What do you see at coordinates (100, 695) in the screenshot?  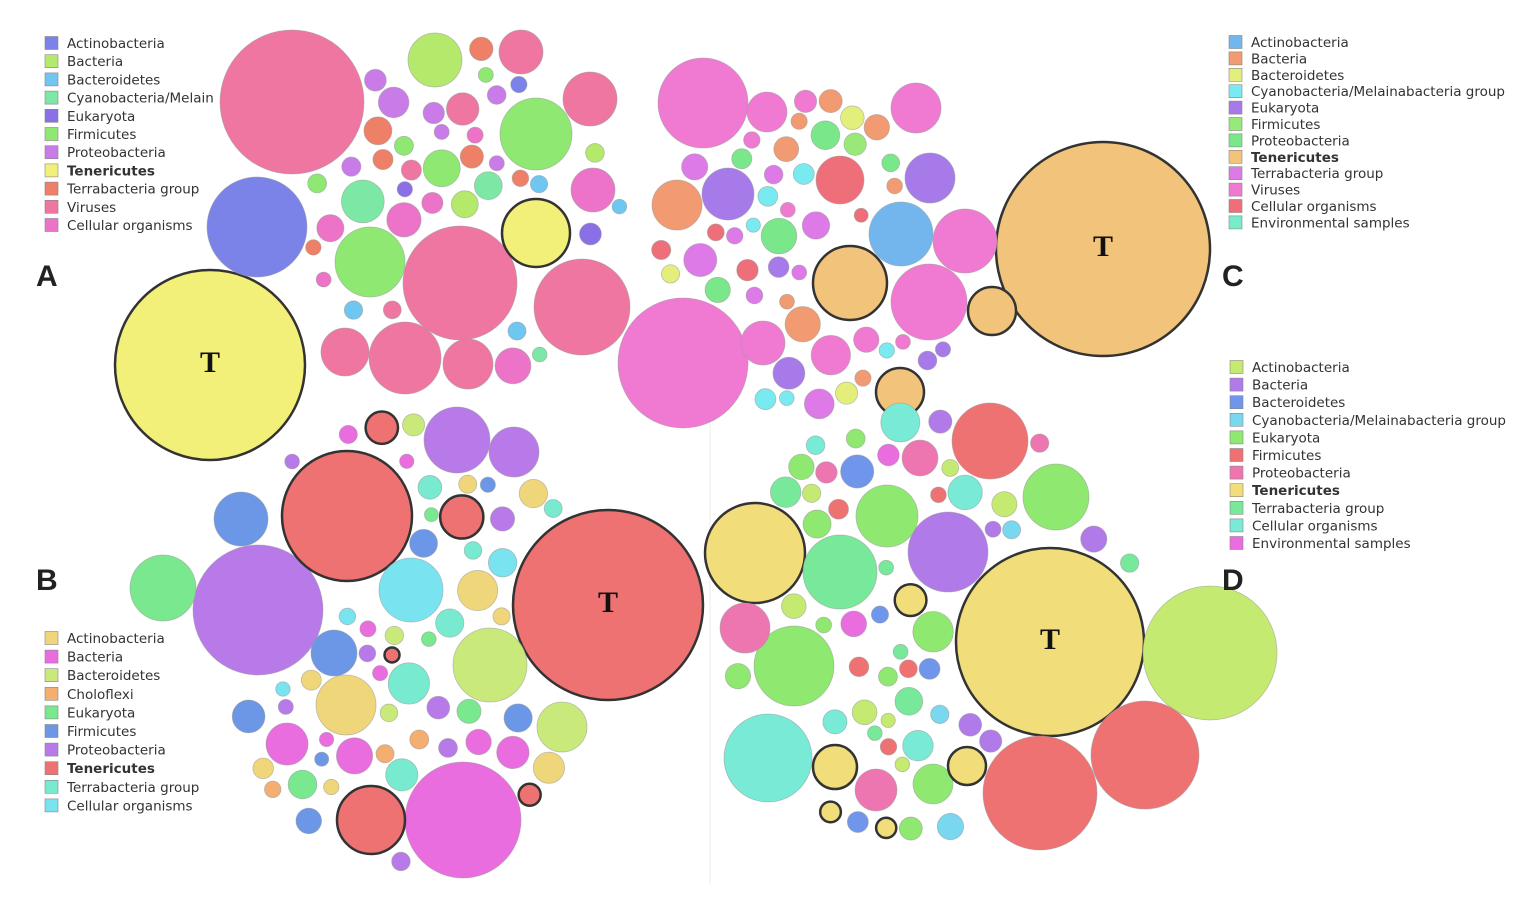 I see `legend-label: Choloflexi` at bounding box center [100, 695].